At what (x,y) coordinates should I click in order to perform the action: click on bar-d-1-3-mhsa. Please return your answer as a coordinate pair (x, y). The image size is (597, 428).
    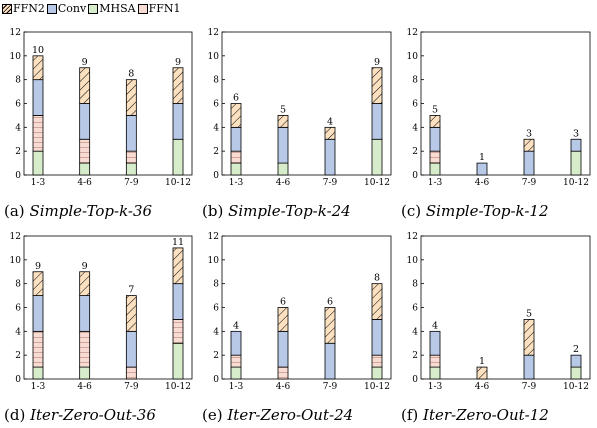
    Looking at the image, I should click on (38, 373).